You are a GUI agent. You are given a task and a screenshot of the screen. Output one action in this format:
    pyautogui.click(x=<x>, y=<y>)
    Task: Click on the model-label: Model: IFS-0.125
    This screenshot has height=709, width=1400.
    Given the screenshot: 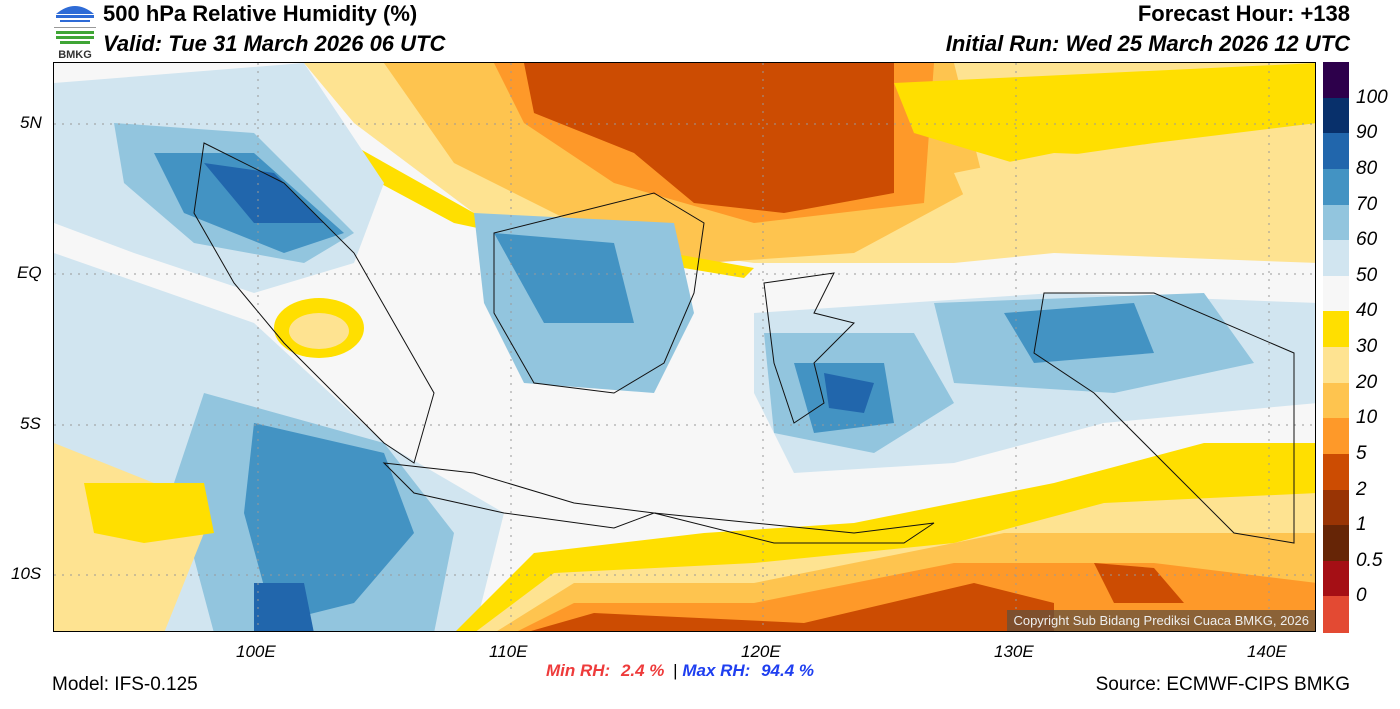 What is the action you would take?
    pyautogui.click(x=125, y=684)
    